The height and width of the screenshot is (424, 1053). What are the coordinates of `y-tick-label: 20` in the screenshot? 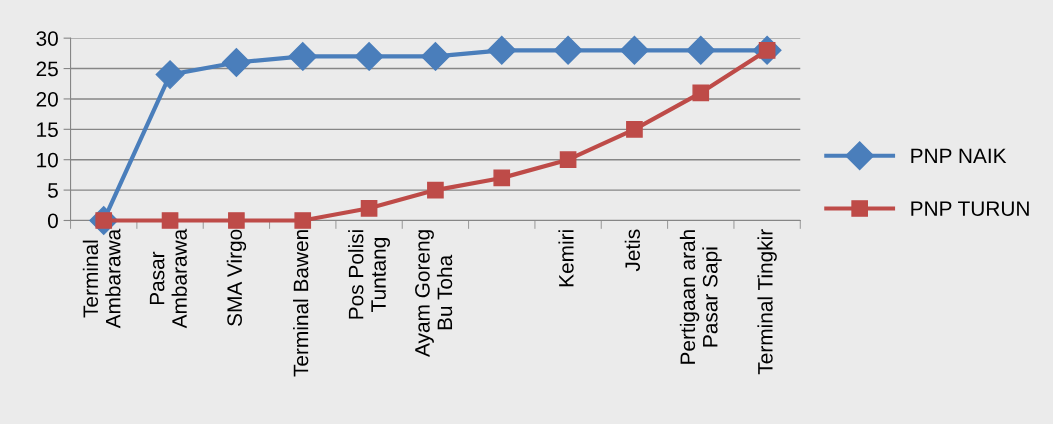 It's located at (47, 99).